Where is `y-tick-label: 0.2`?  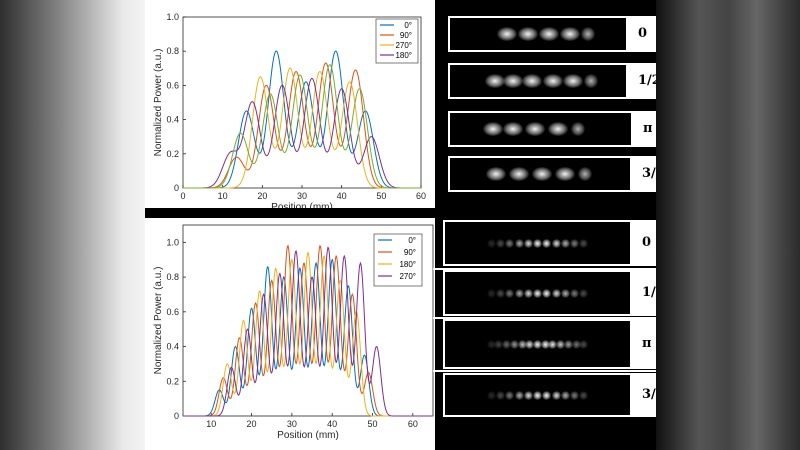 y-tick-label: 0.2 is located at coordinates (172, 154).